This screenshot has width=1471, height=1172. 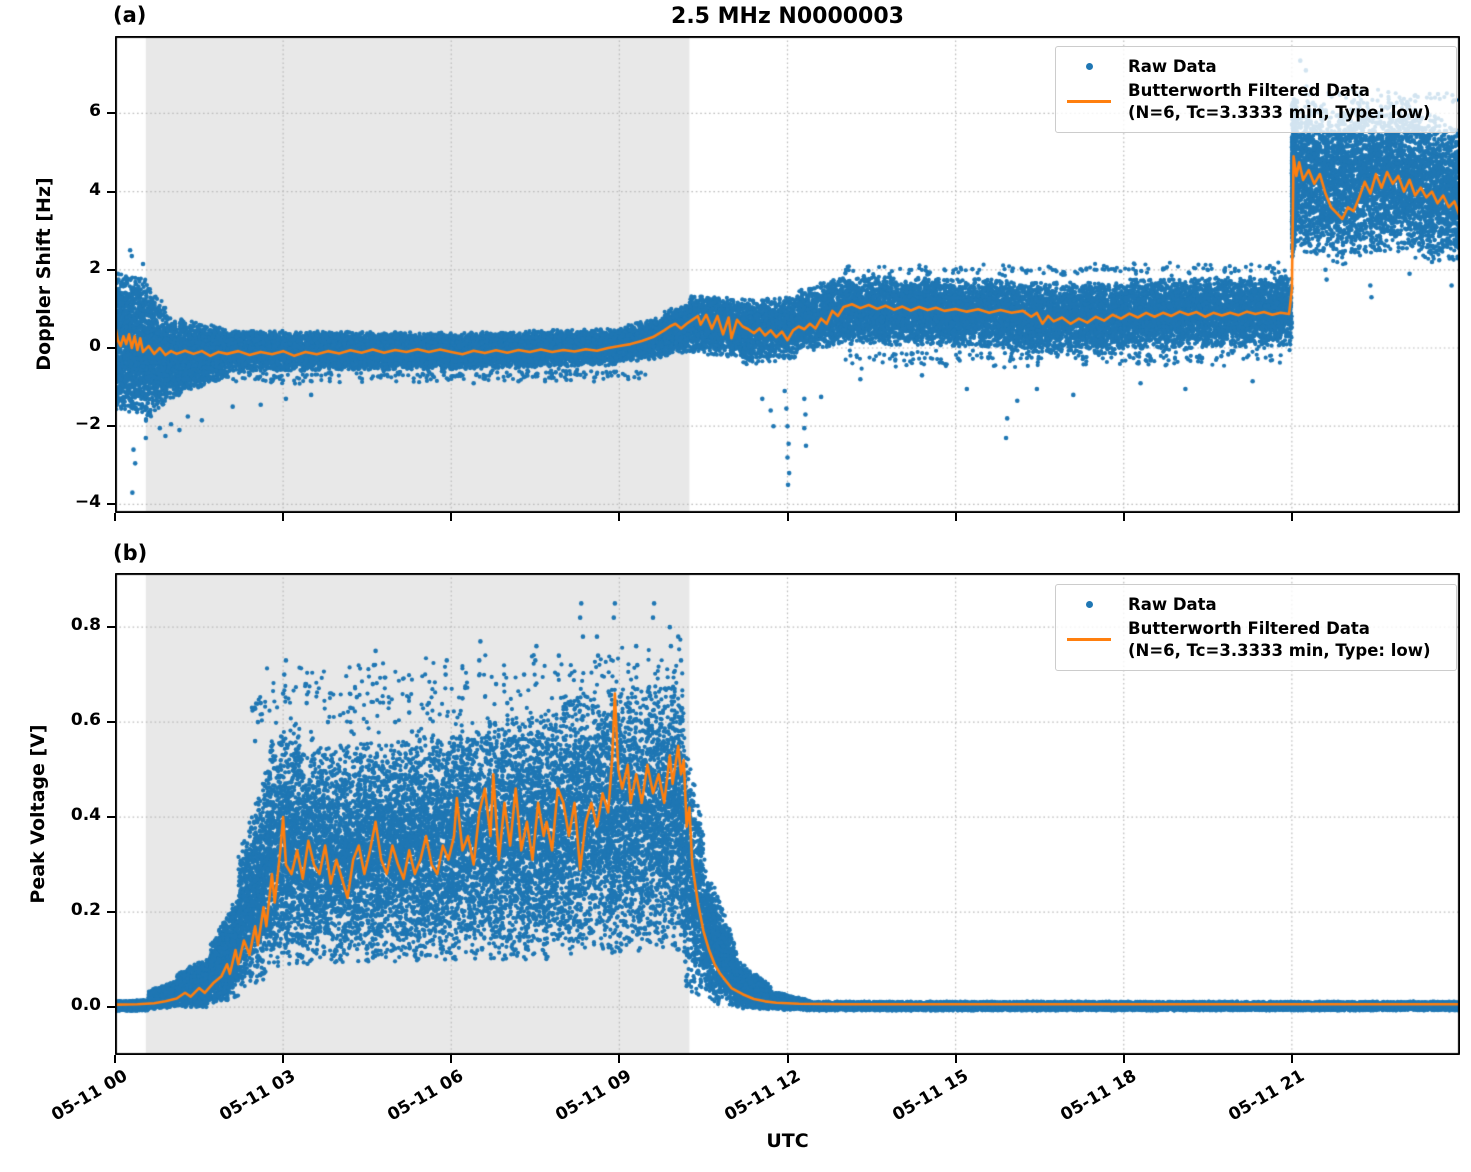 I want to click on y-tick-label: 0.6, so click(x=85, y=720).